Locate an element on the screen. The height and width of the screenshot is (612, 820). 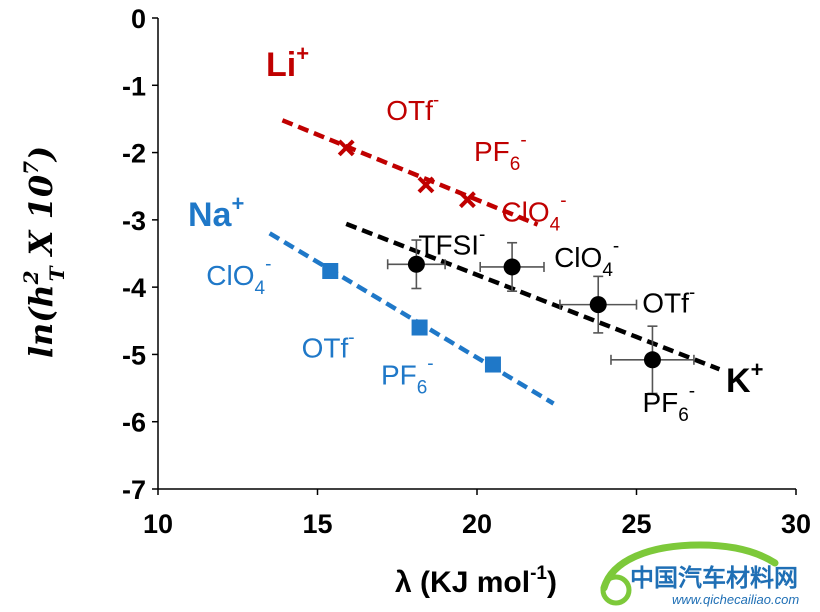
watermark-url: www.qichecailiao.com is located at coordinates (735, 599).